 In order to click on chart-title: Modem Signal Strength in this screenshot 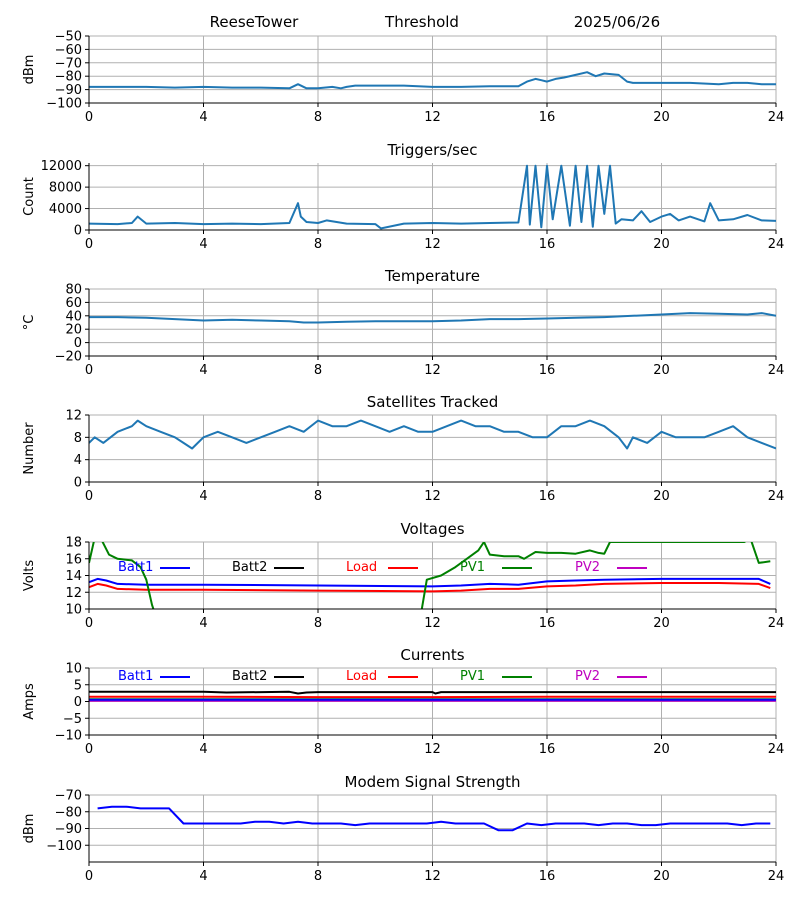, I will do `click(433, 782)`.